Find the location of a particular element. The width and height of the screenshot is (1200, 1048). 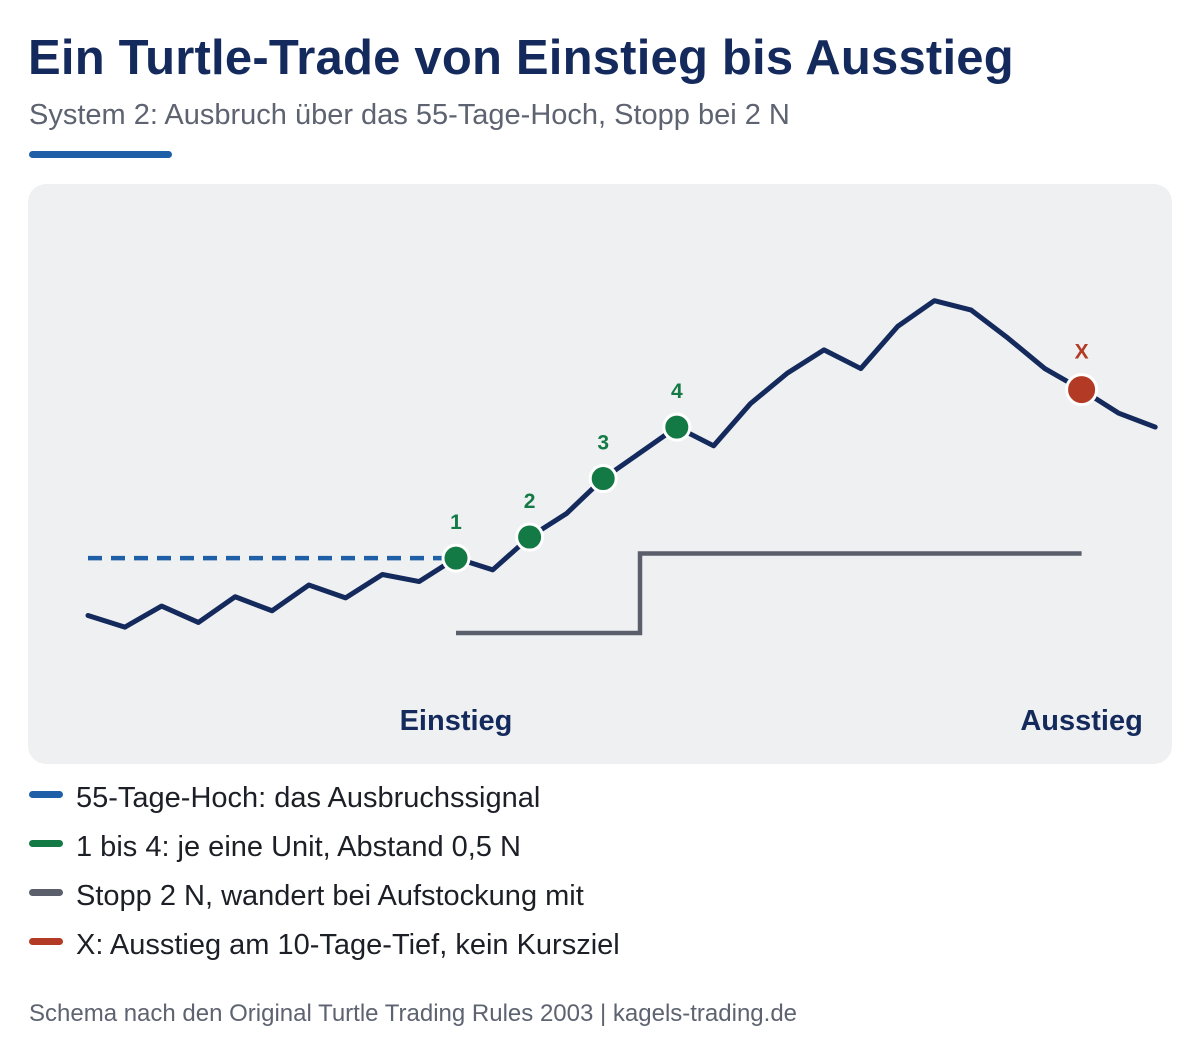

unit-label: 1 is located at coordinates (456, 522).